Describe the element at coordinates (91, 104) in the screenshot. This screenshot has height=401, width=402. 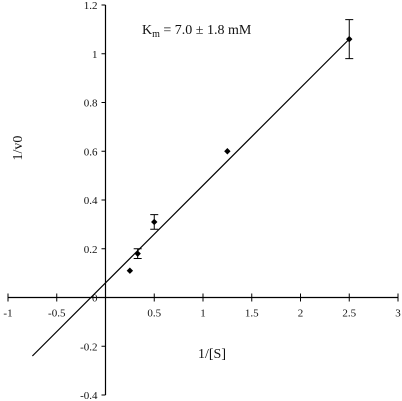
I see `y-tick-label: 0.8` at that location.